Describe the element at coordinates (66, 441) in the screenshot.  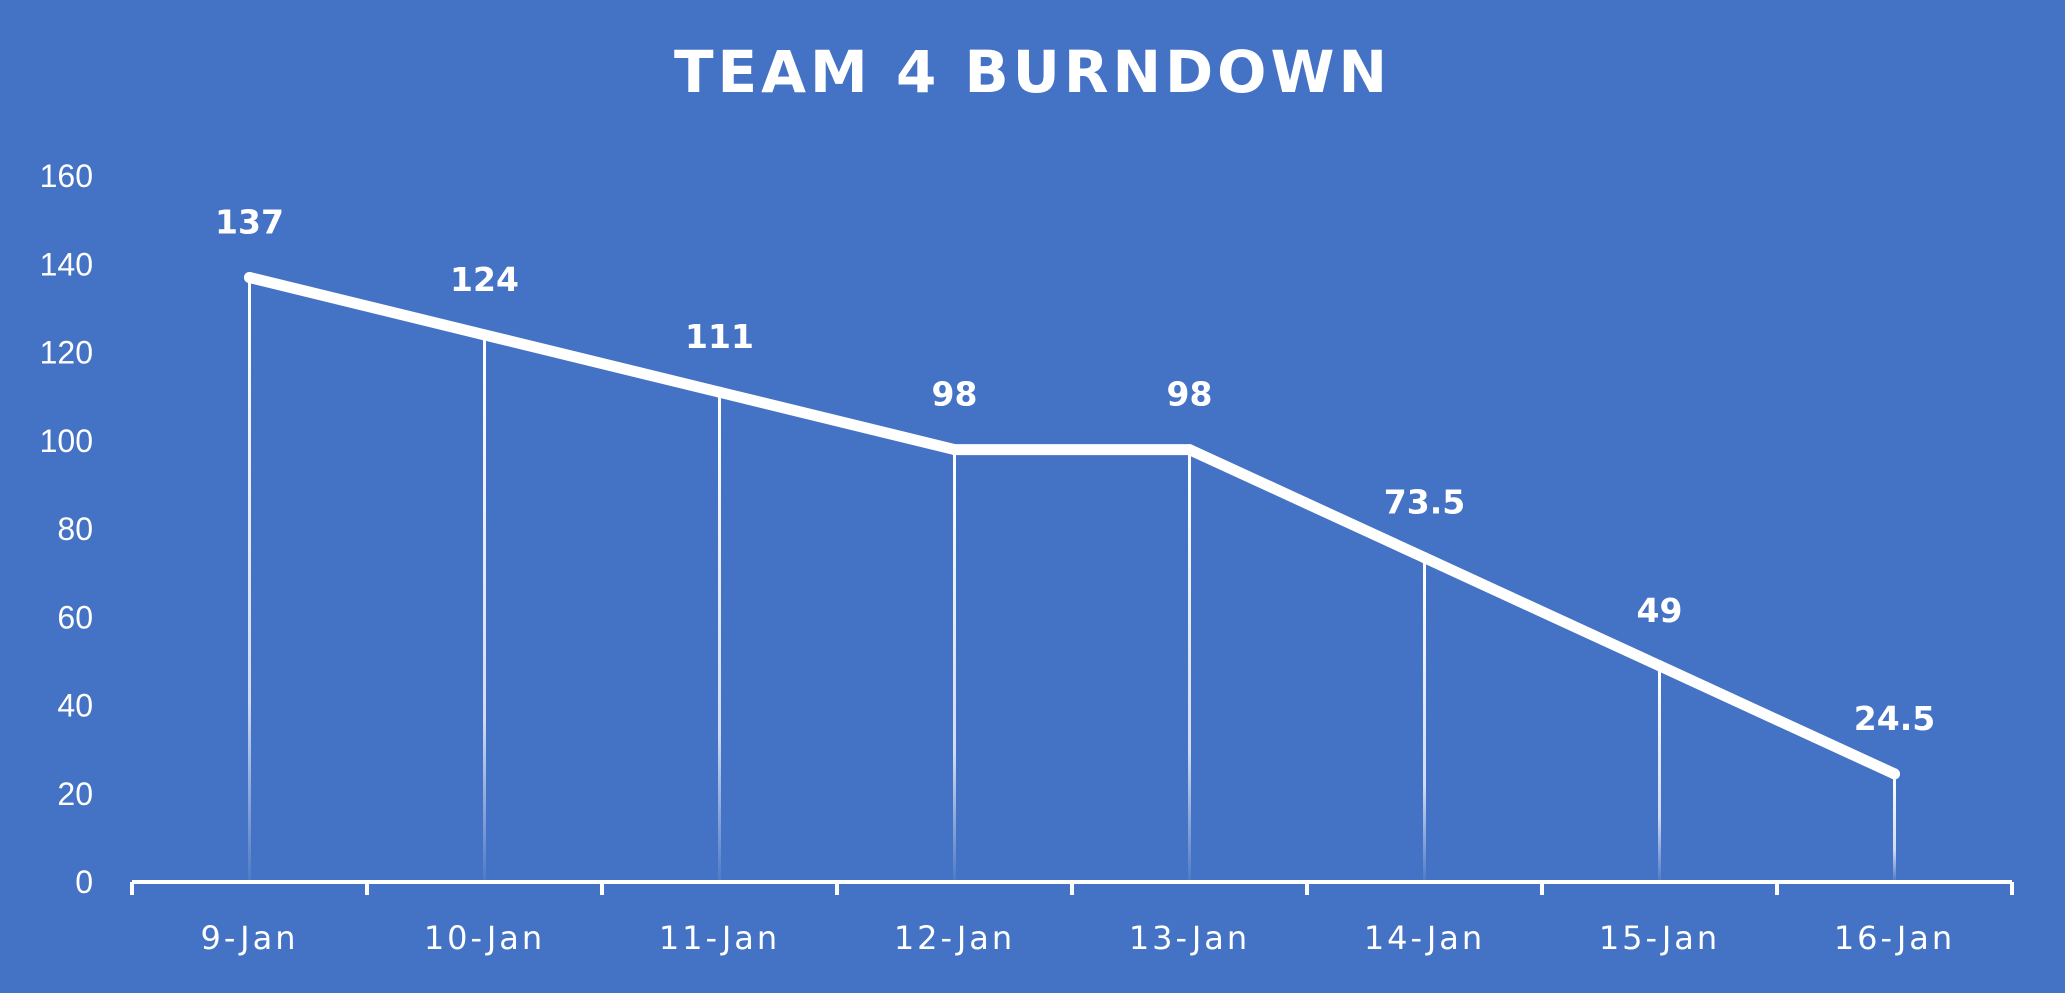
I see `y-tick-label: 100` at that location.